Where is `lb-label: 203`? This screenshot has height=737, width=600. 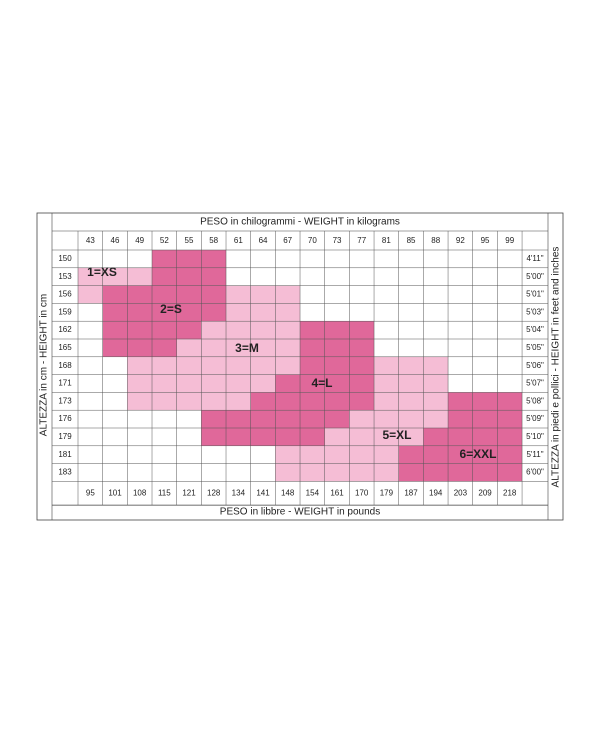 lb-label: 203 is located at coordinates (461, 493).